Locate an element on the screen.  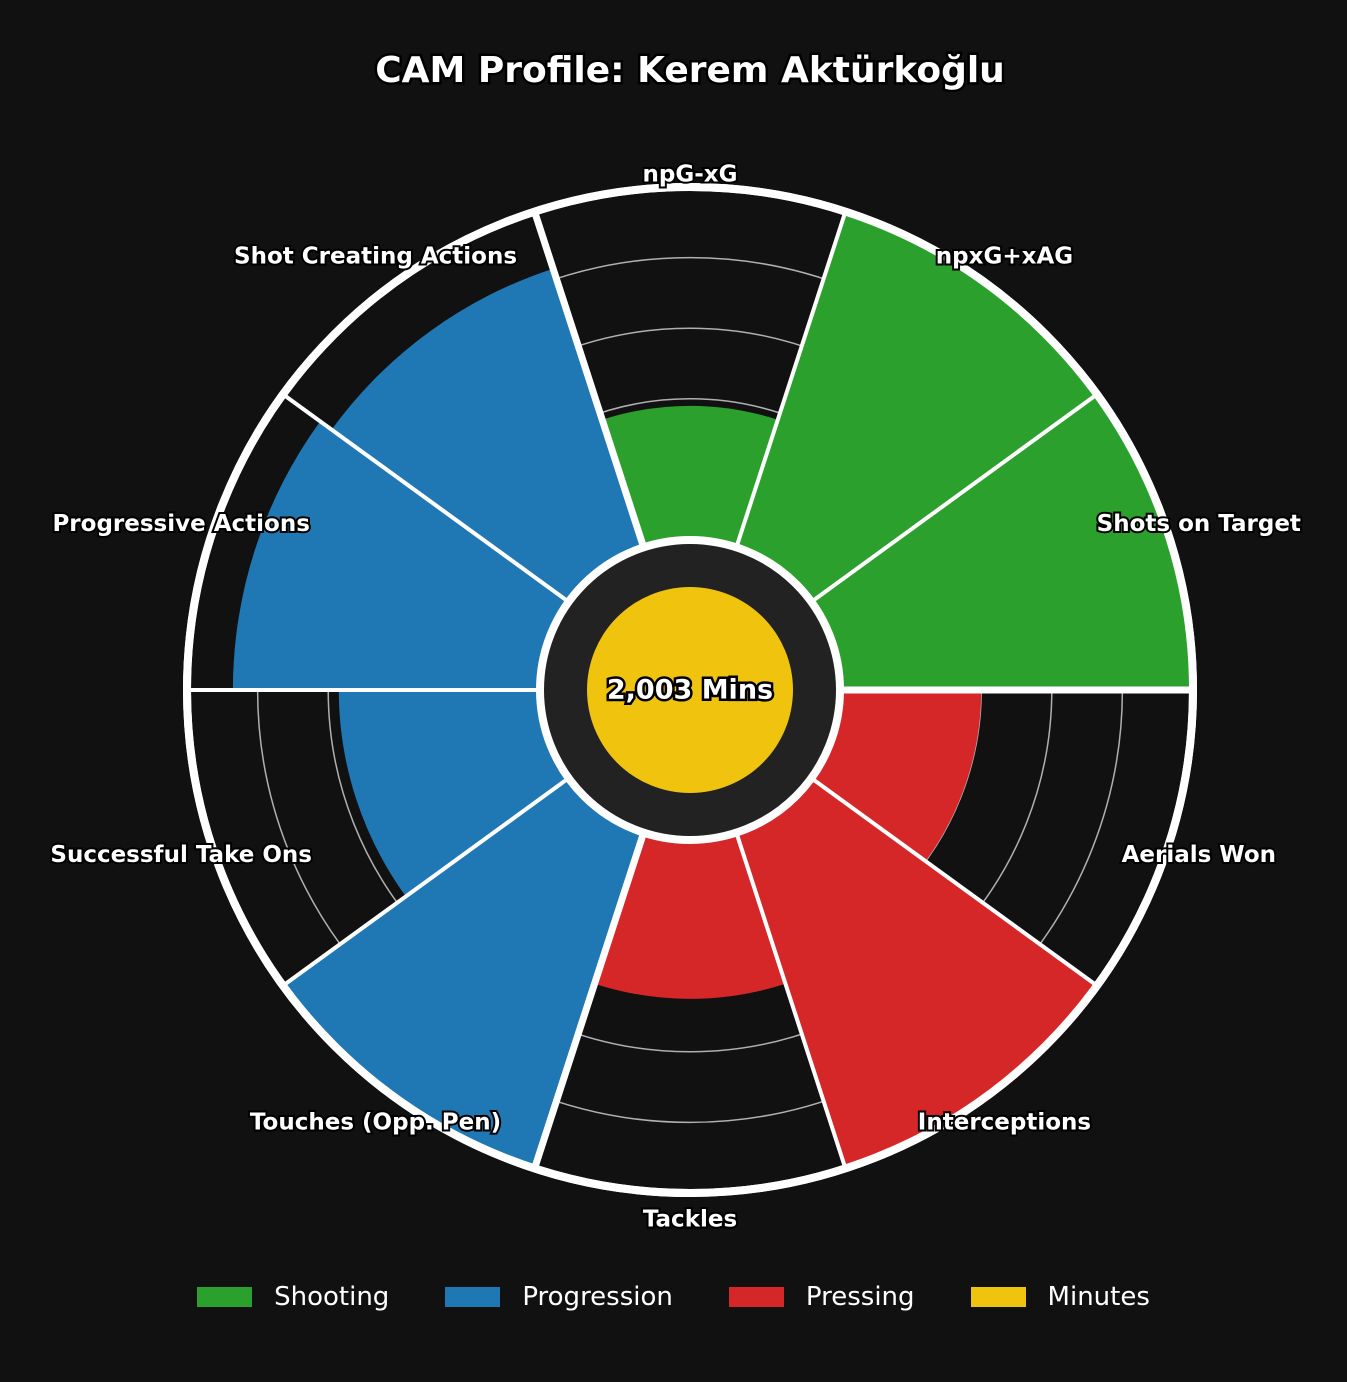
category-label: Shots on Target is located at coordinates (1199, 524).